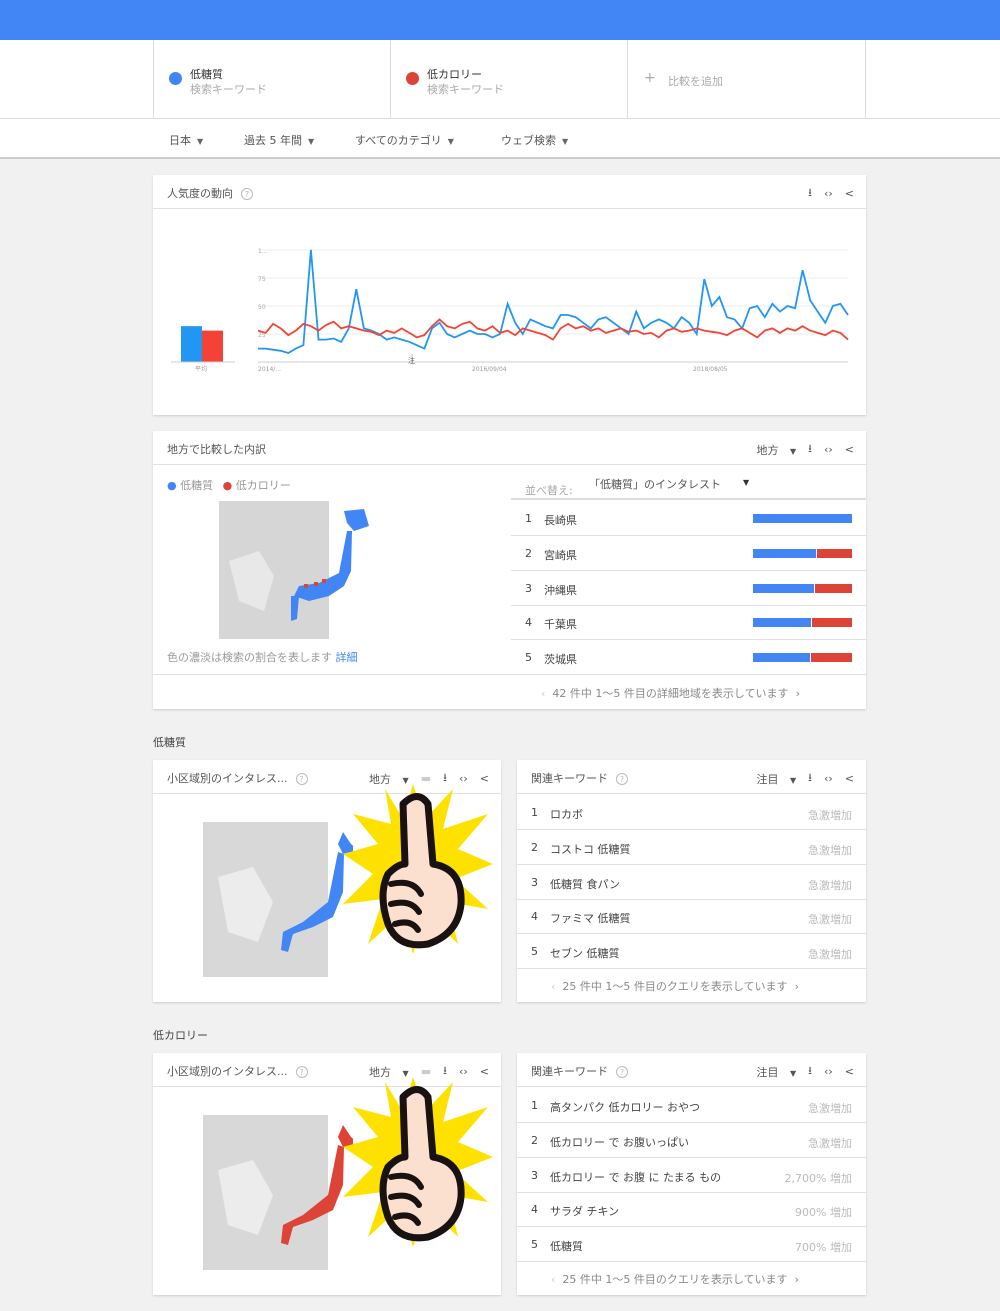 The height and width of the screenshot is (1311, 1000). What do you see at coordinates (528, 658) in the screenshot?
I see `row-rank: 5` at bounding box center [528, 658].